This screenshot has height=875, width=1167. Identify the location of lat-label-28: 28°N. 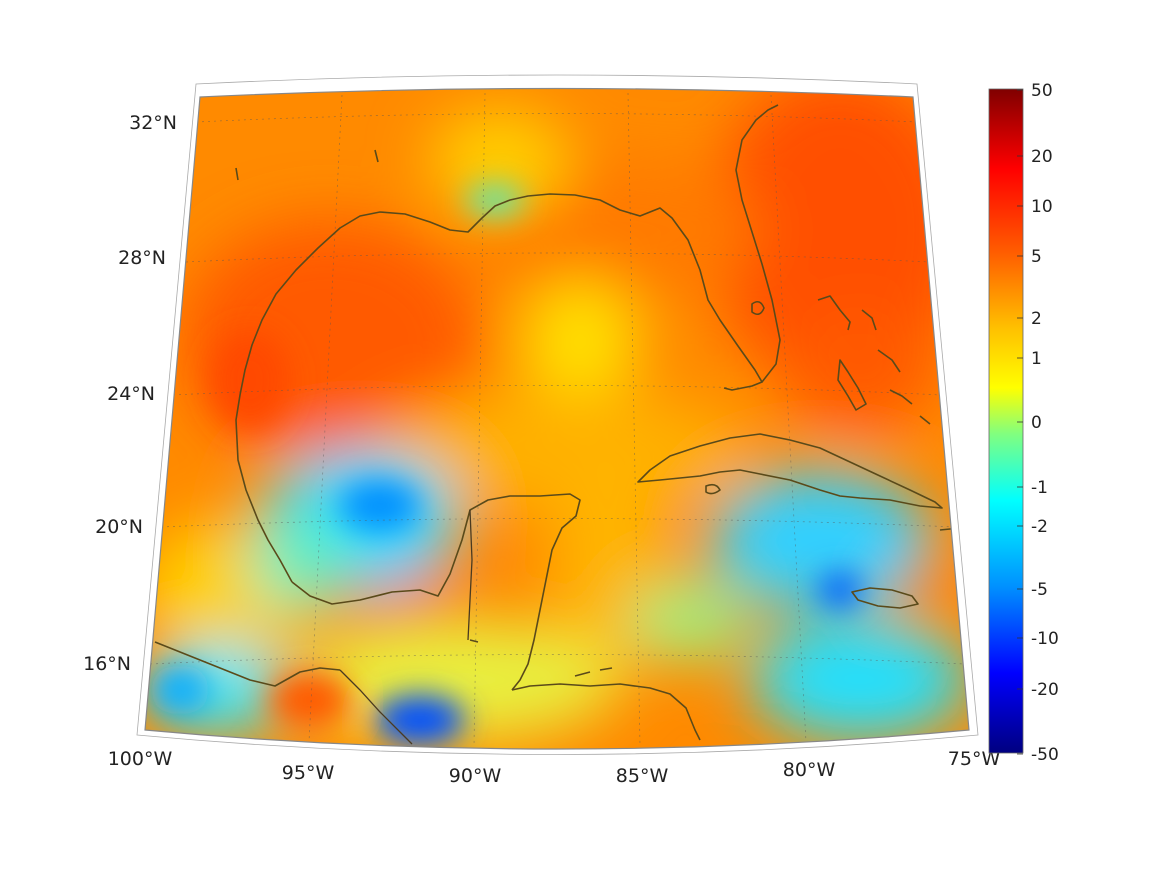
(142, 258).